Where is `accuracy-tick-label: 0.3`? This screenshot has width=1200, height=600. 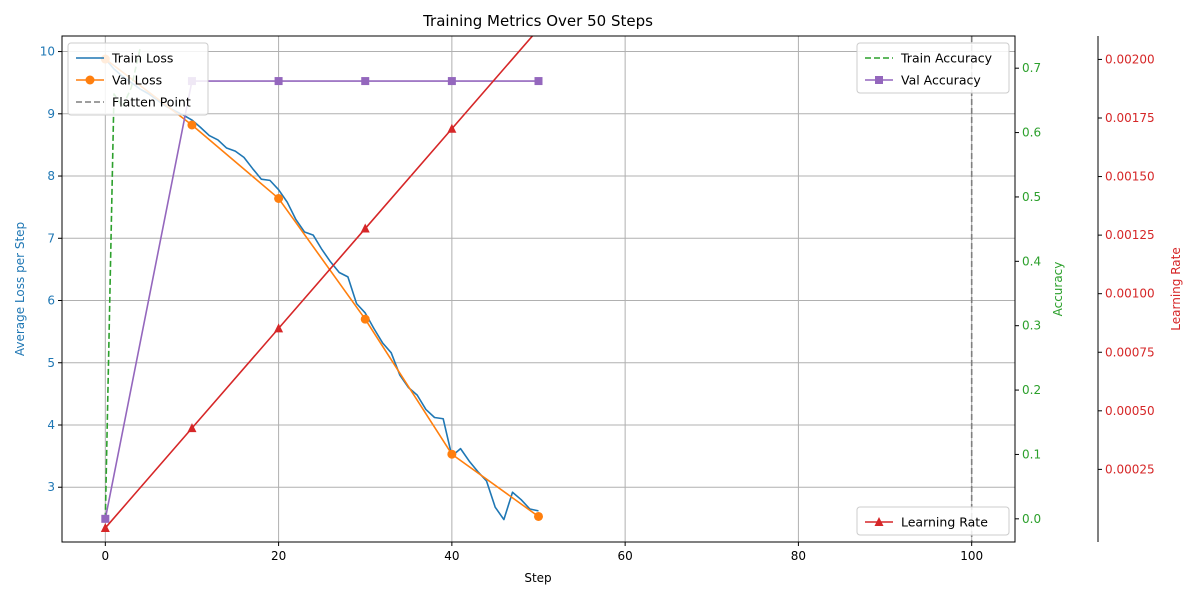 accuracy-tick-label: 0.3 is located at coordinates (1031, 326).